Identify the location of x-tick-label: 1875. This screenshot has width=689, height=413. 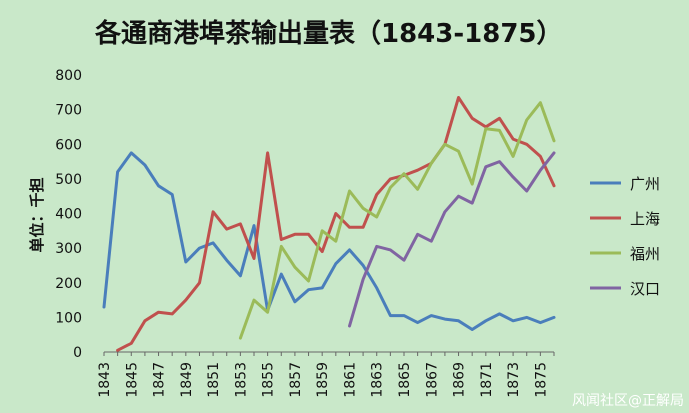
(541, 380).